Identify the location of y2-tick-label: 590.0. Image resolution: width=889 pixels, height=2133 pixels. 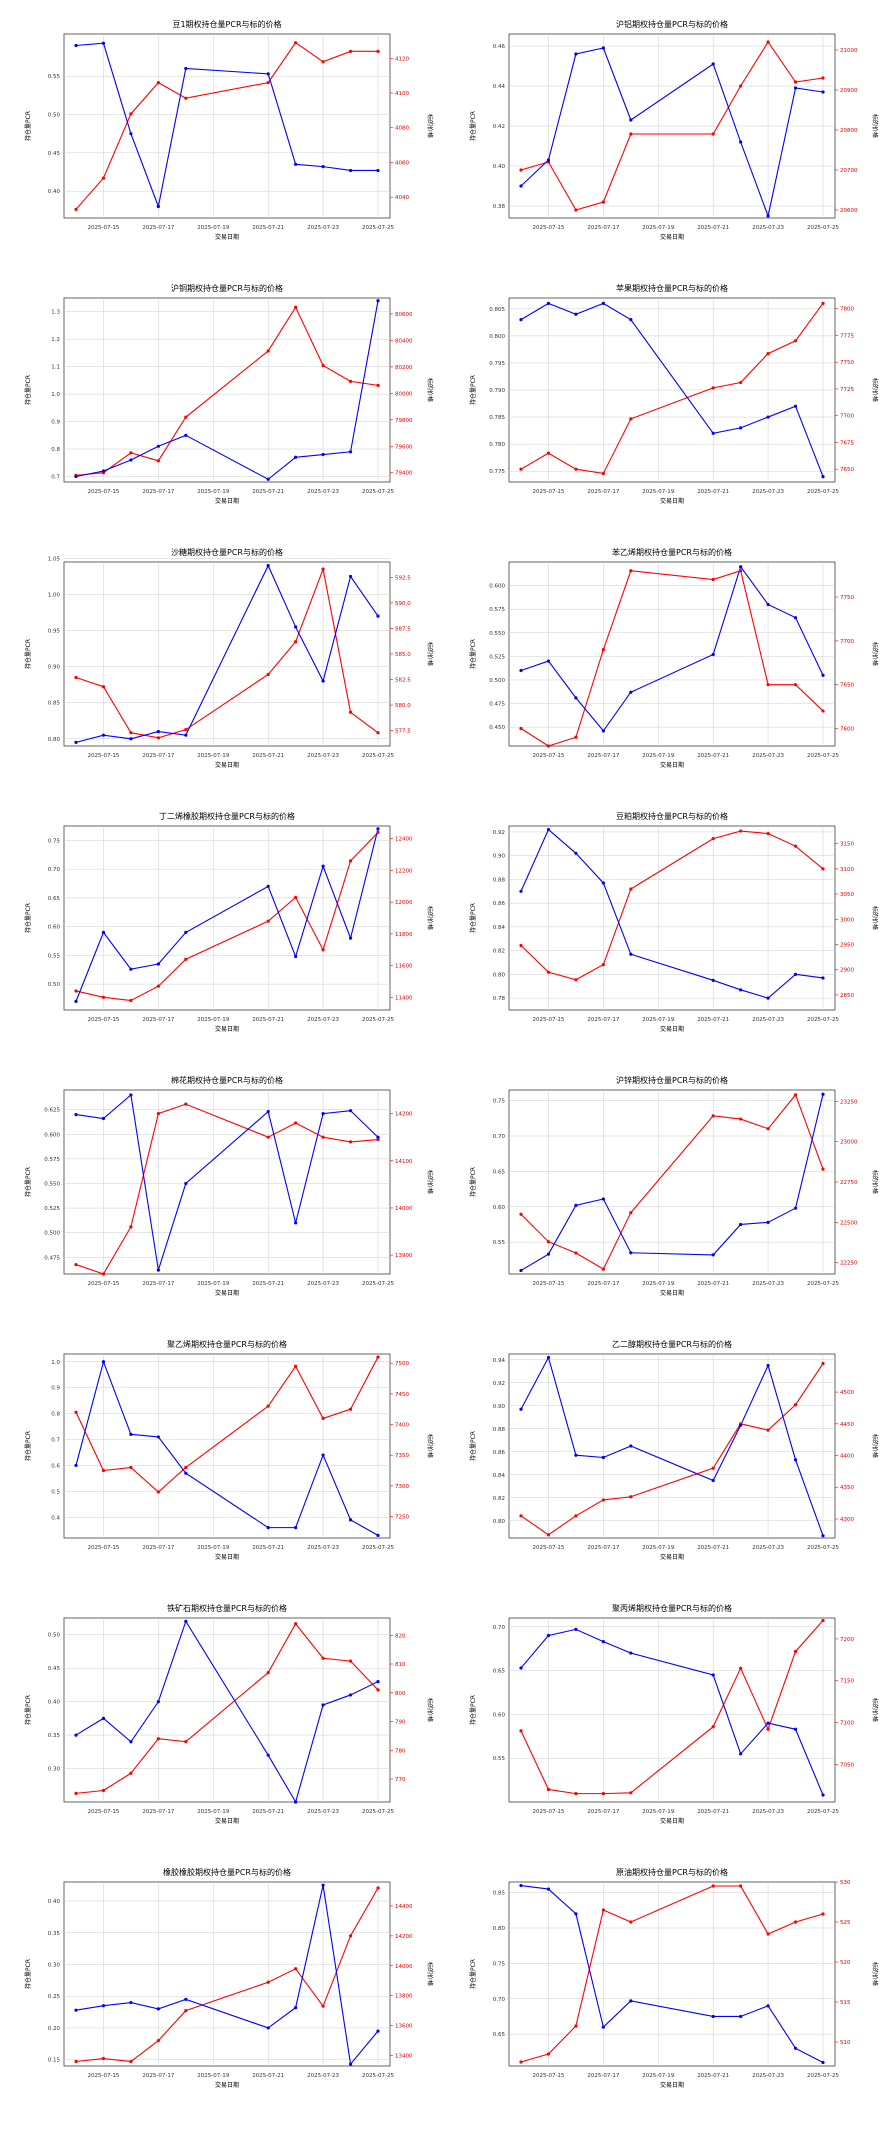
(403, 604).